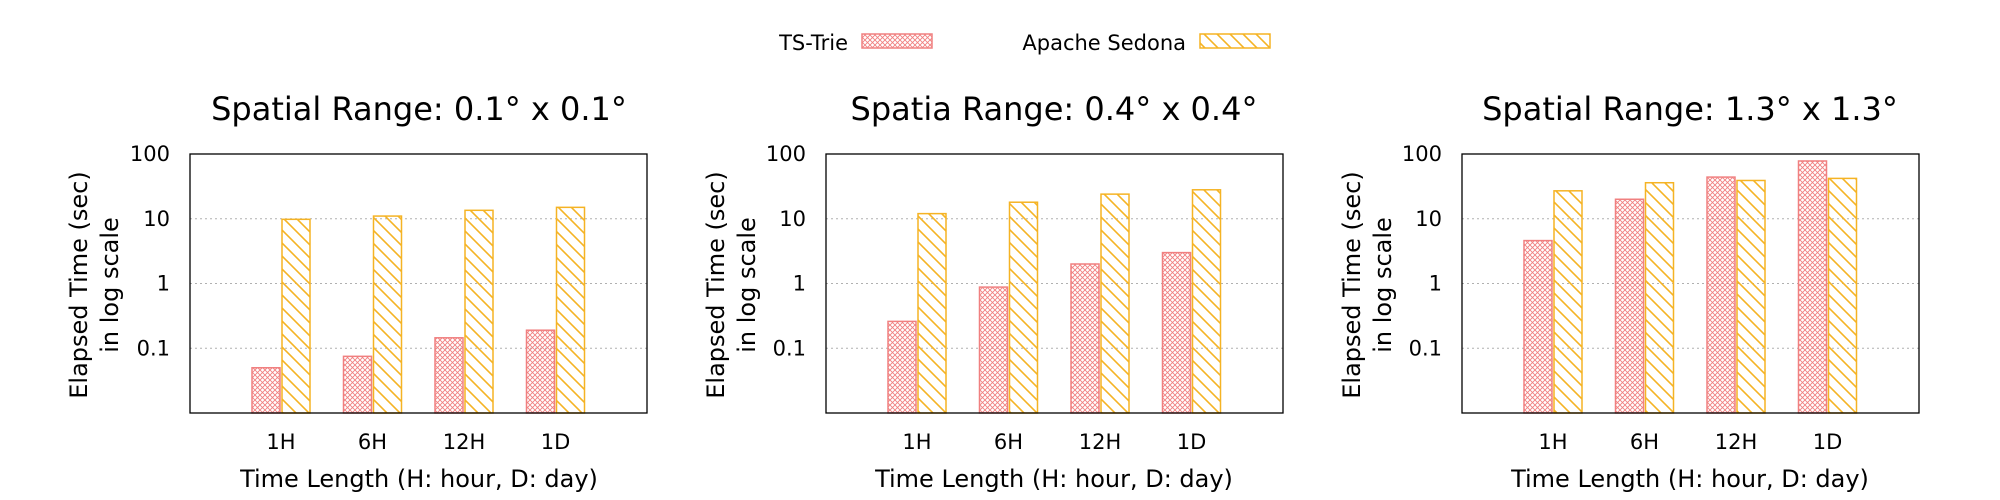 The image size is (2000, 500). Describe the element at coordinates (1690, 109) in the screenshot. I see `chart-title: Spatial Range: 1.3° x 1.3°` at that location.